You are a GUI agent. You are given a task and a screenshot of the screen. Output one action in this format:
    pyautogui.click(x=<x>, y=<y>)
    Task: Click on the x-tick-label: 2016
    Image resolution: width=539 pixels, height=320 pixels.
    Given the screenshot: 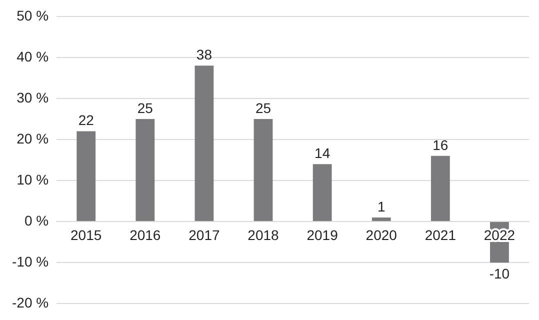 What is the action you would take?
    pyautogui.click(x=145, y=234)
    